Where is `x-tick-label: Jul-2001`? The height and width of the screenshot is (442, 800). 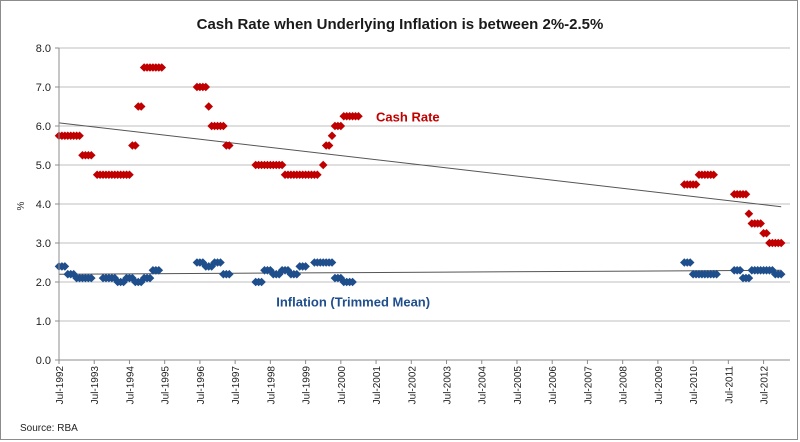
x-tick-label: Jul-2001 is located at coordinates (377, 385).